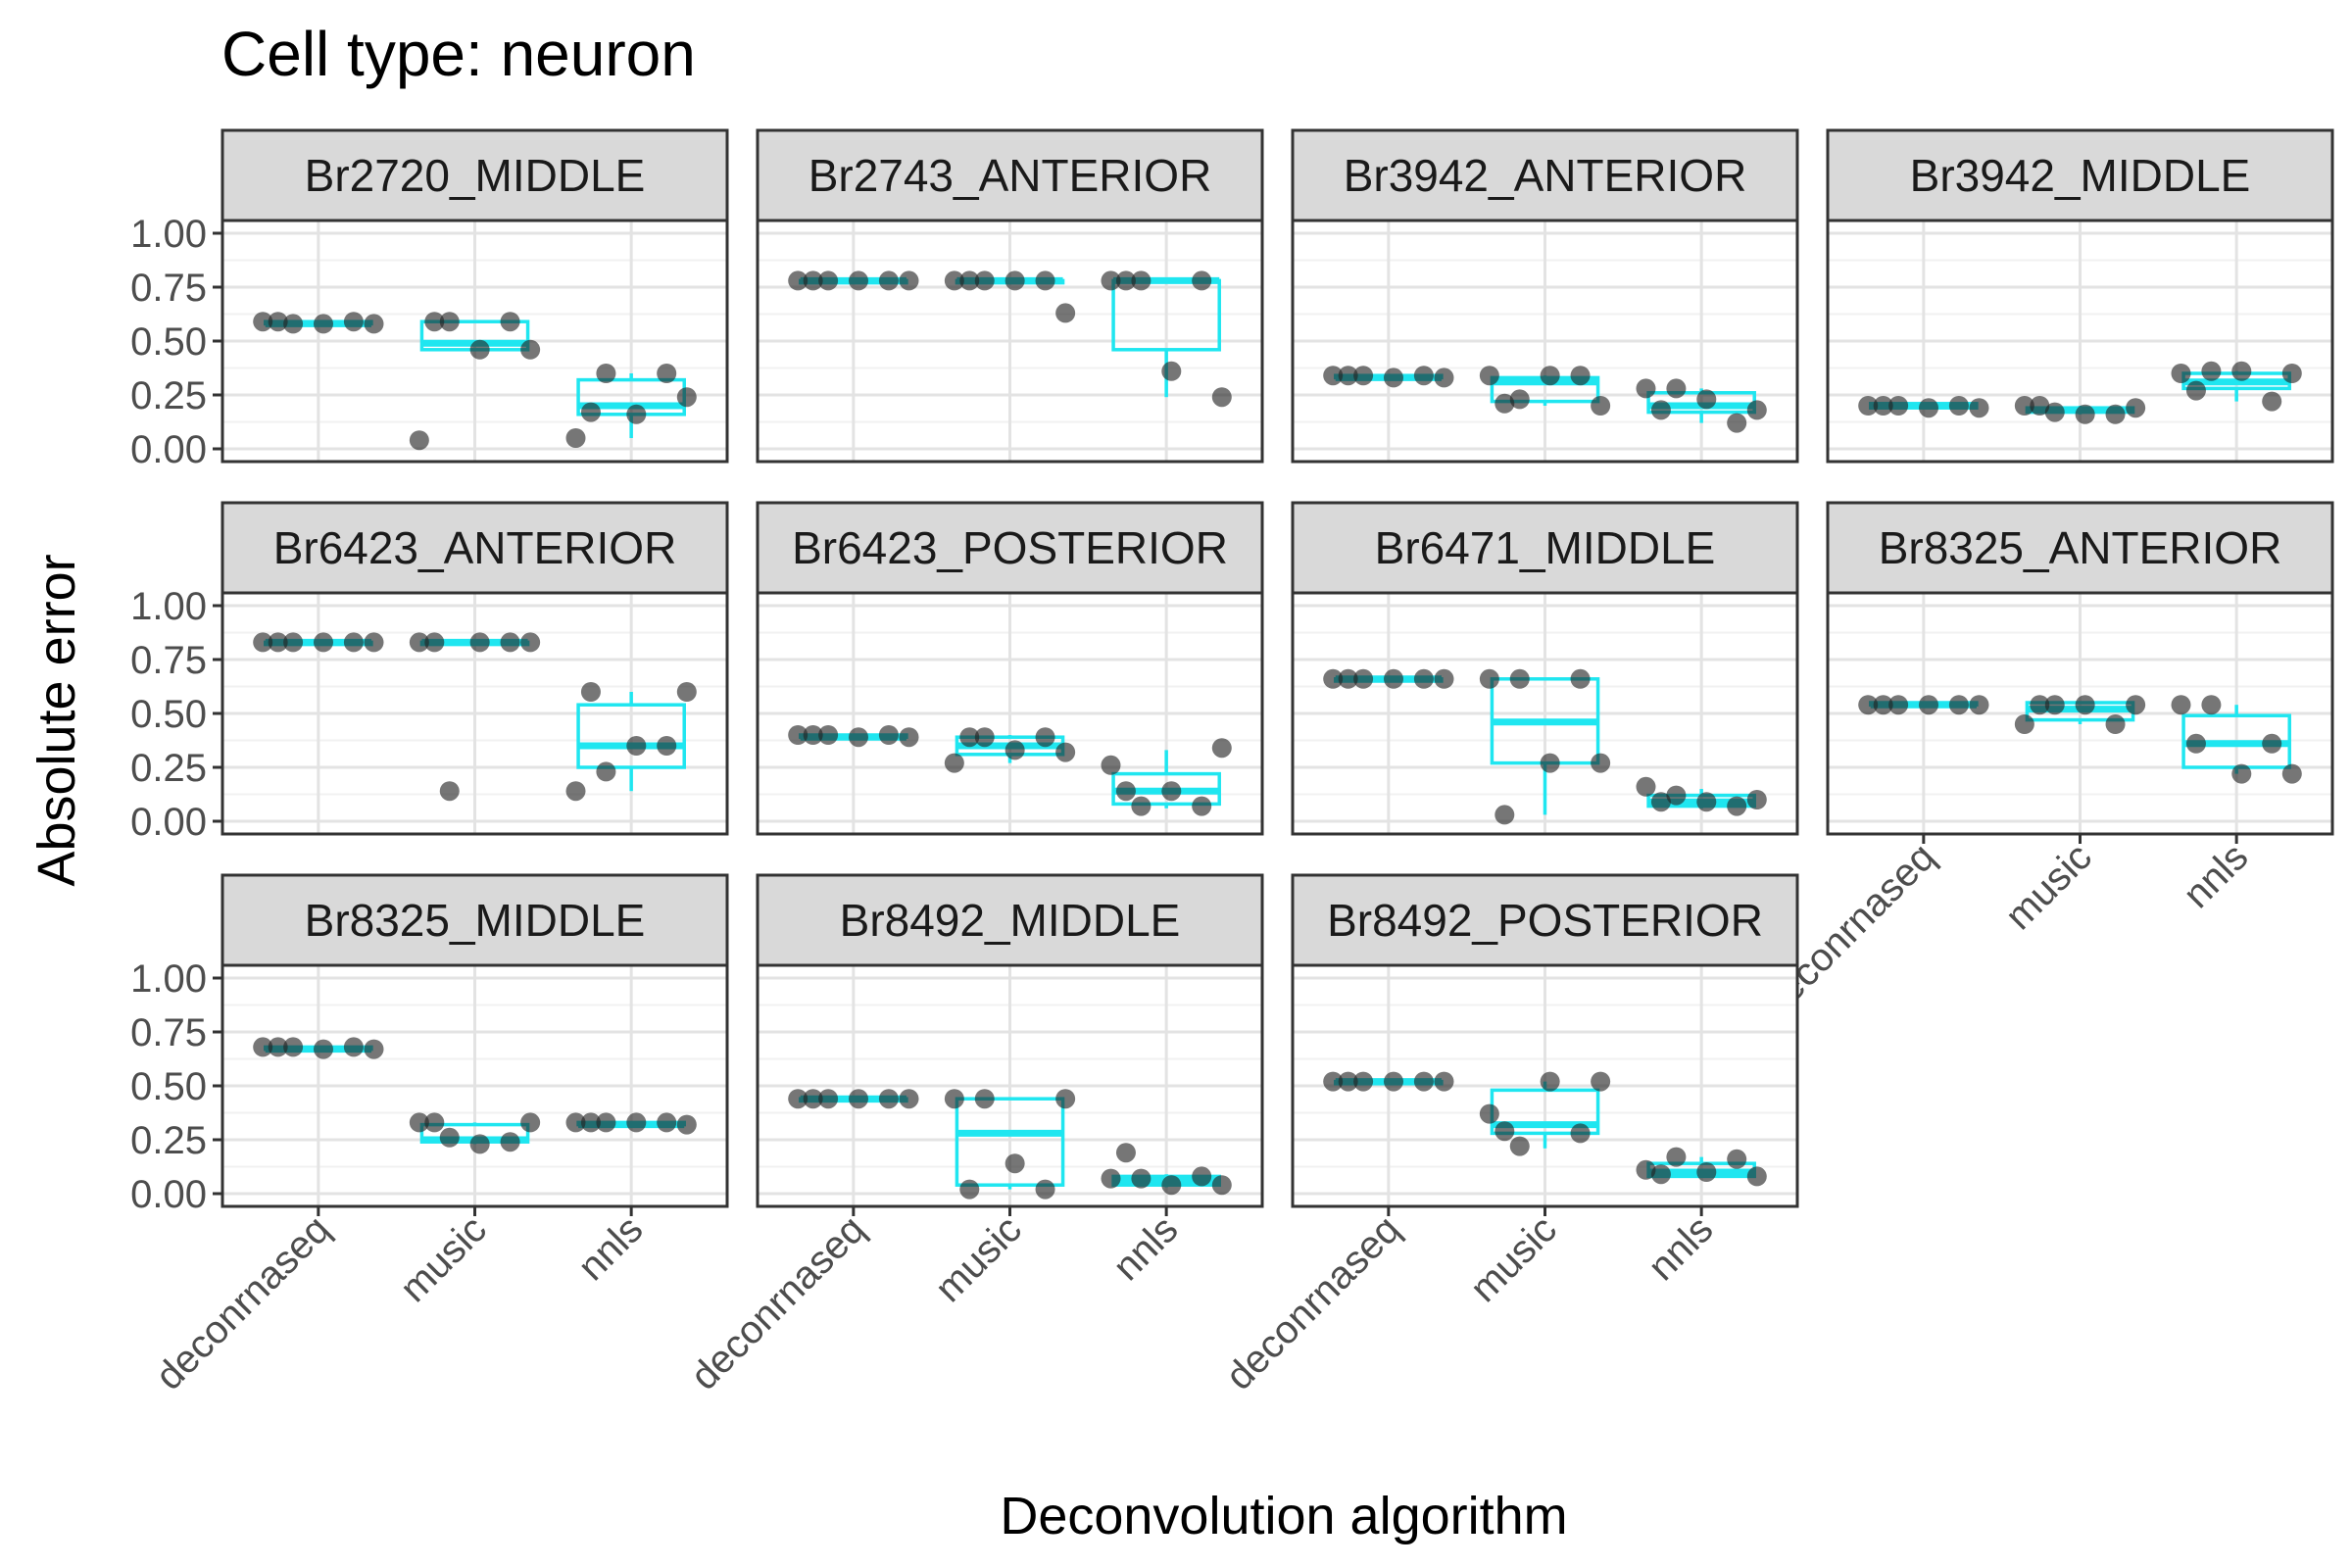 Image resolution: width=2352 pixels, height=1568 pixels. Describe the element at coordinates (2080, 547) in the screenshot. I see `facet-strip-label: Br8325_ANTERIOR` at that location.